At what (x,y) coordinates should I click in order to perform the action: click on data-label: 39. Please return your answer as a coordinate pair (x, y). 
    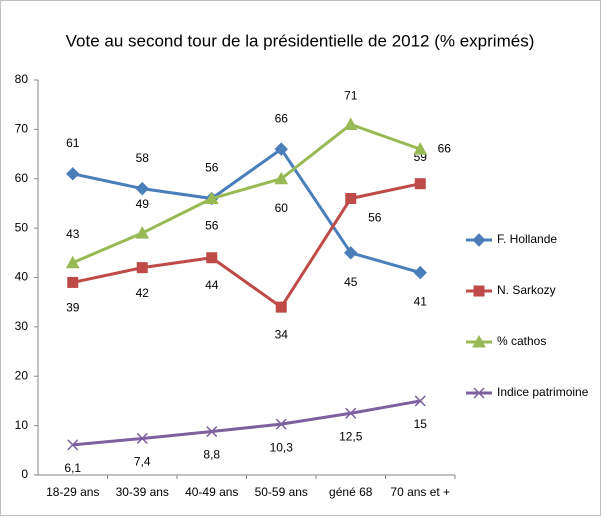
    Looking at the image, I should click on (73, 308).